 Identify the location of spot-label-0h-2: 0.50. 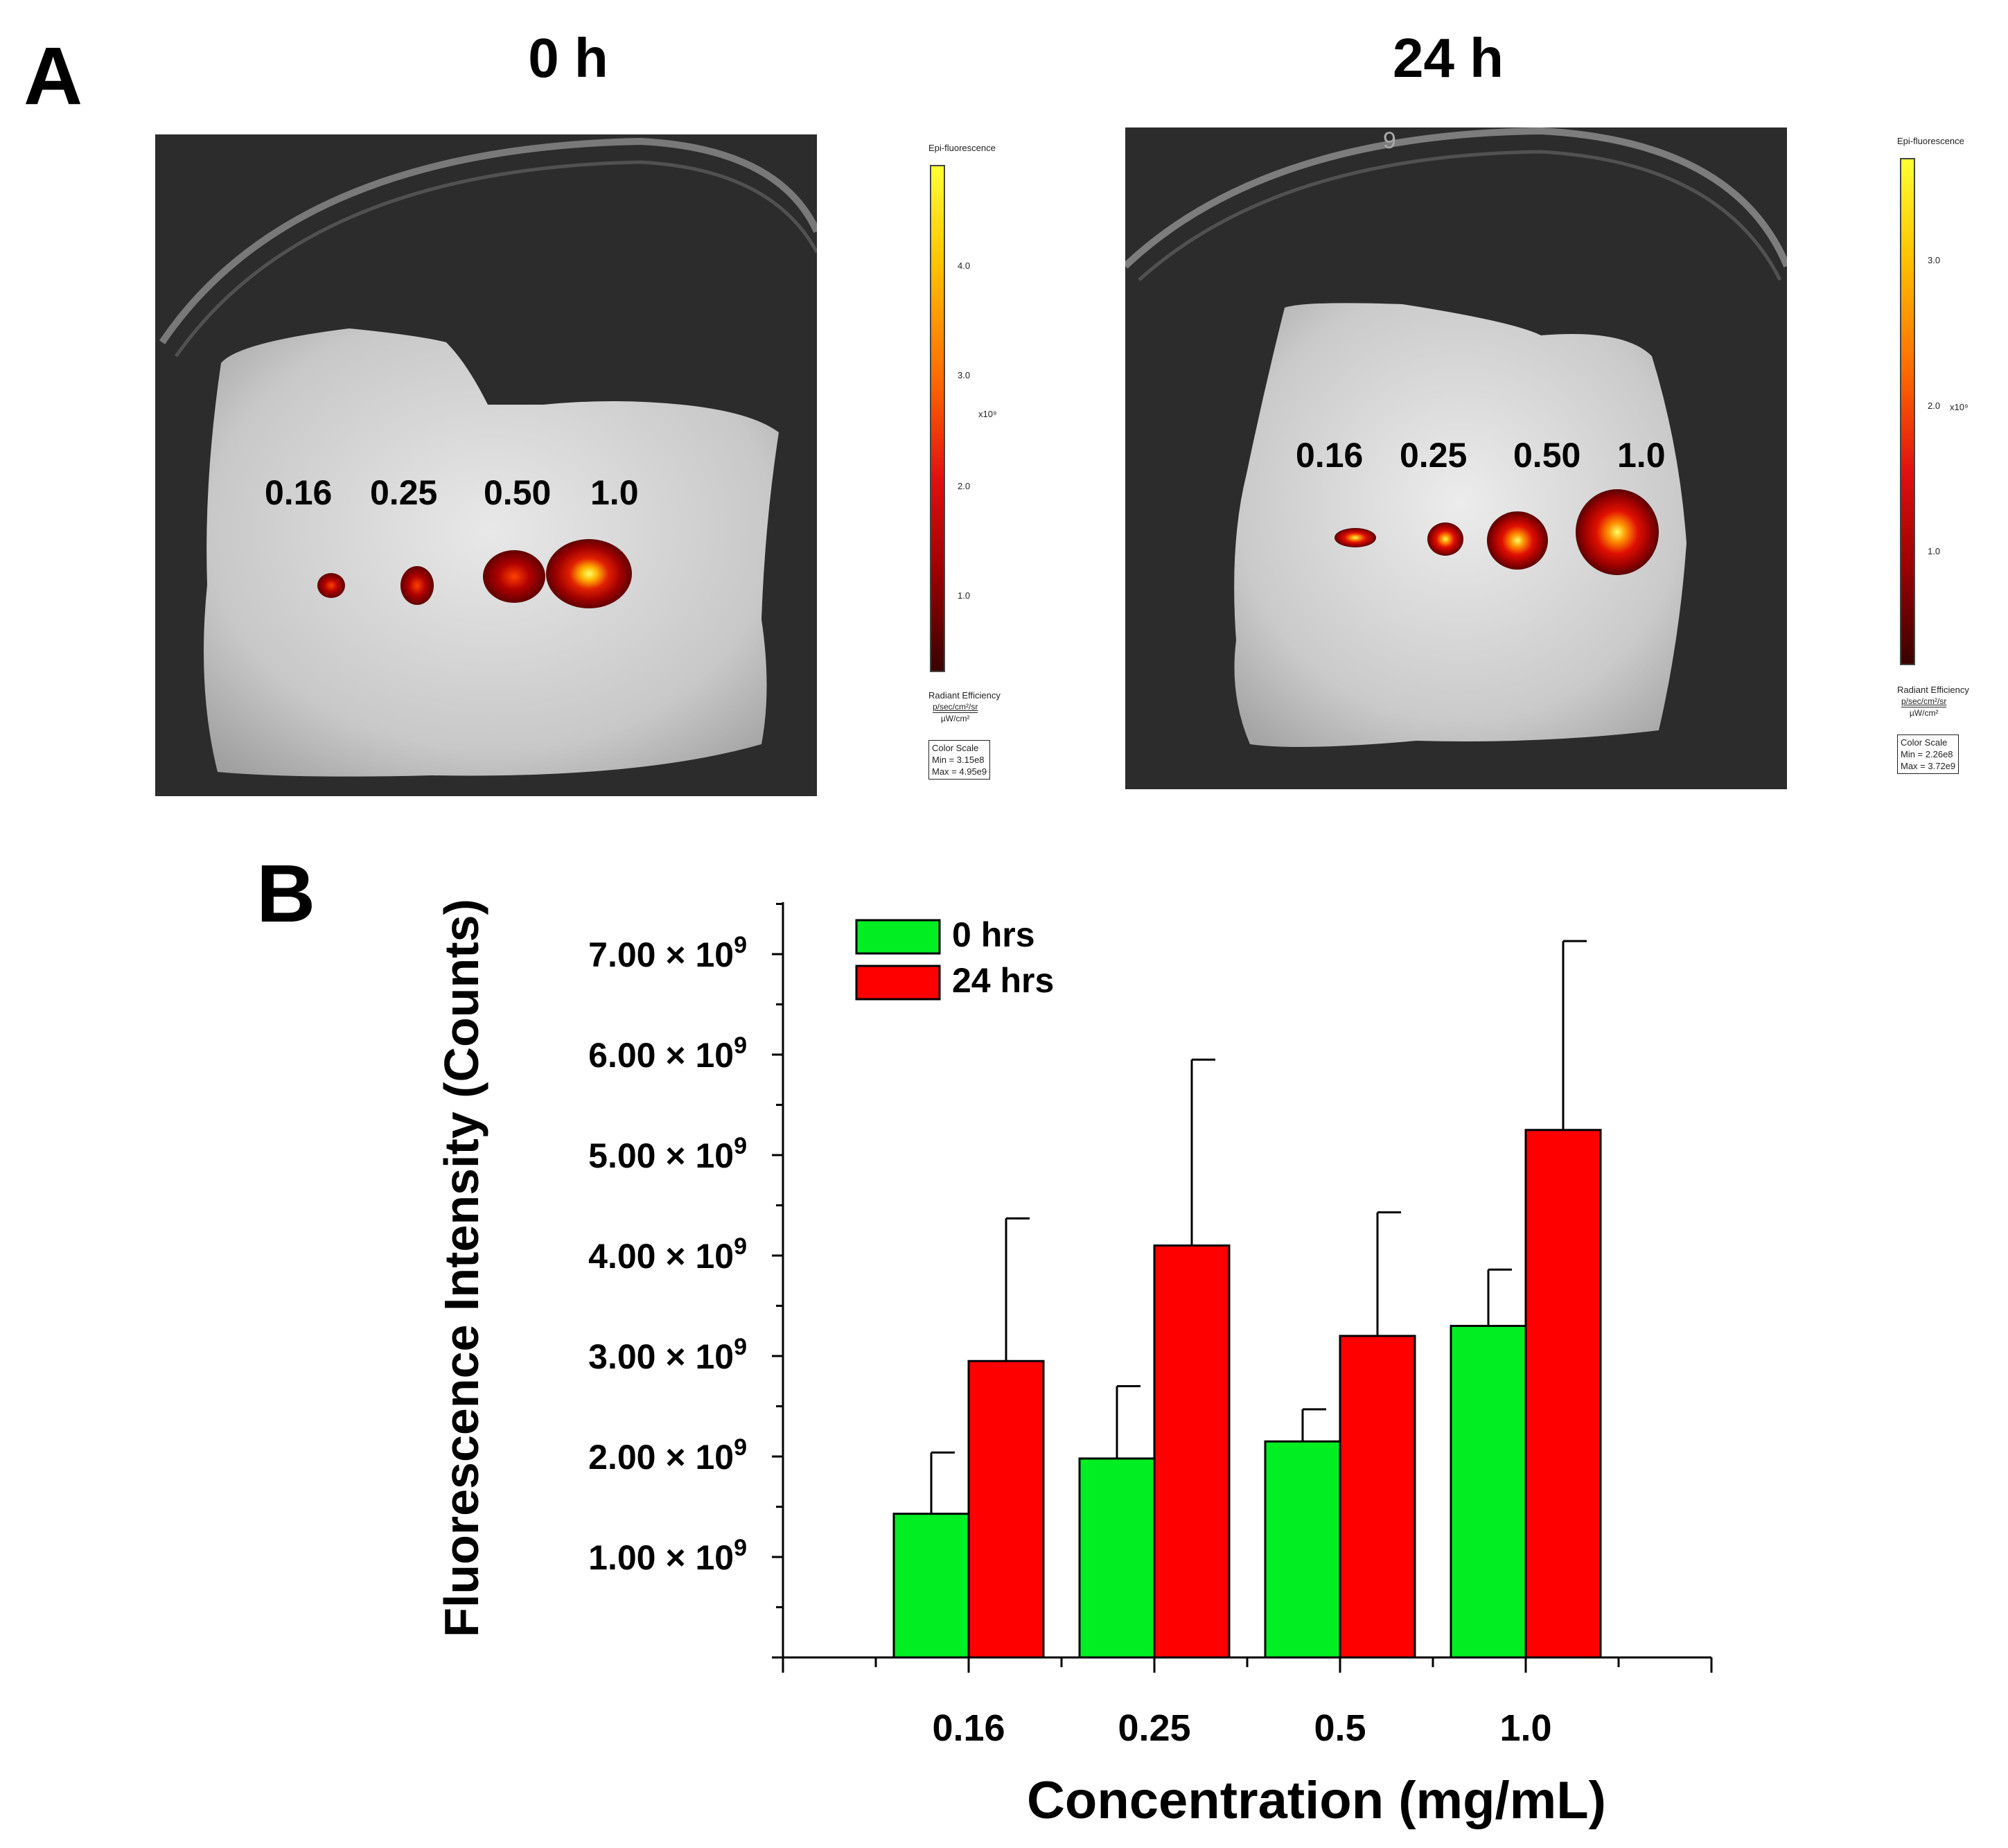
(518, 492).